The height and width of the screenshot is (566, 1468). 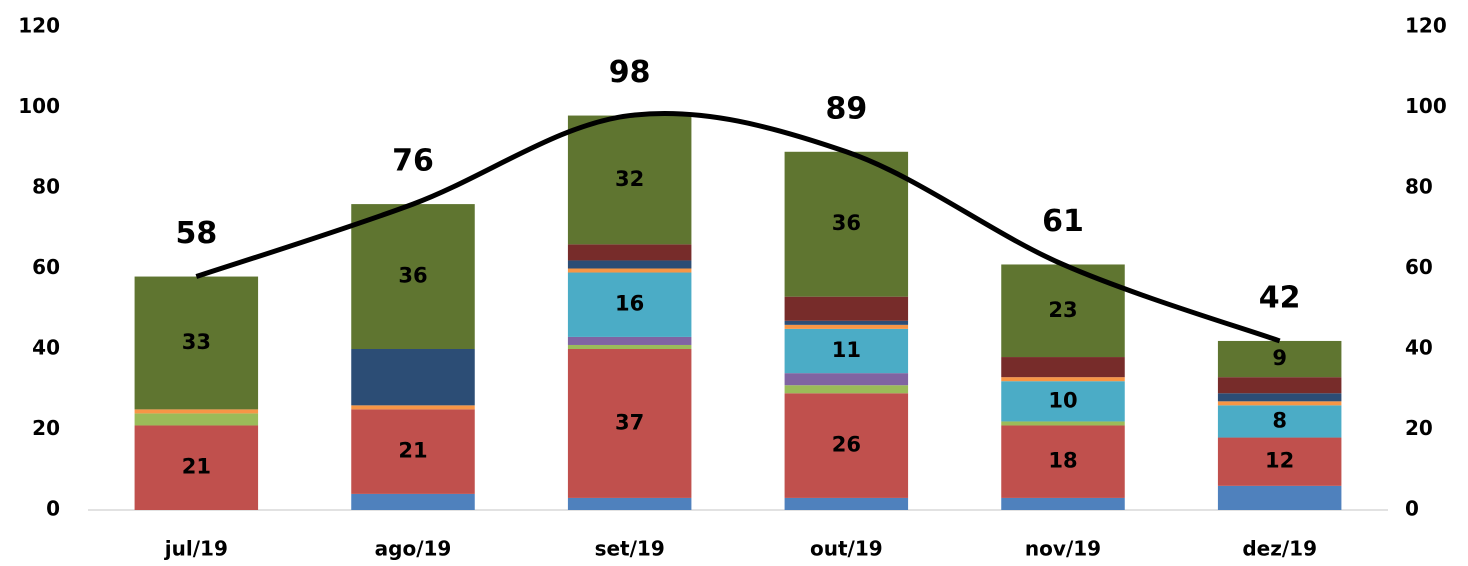 I want to click on y-tick-label: 0, so click(x=53, y=509).